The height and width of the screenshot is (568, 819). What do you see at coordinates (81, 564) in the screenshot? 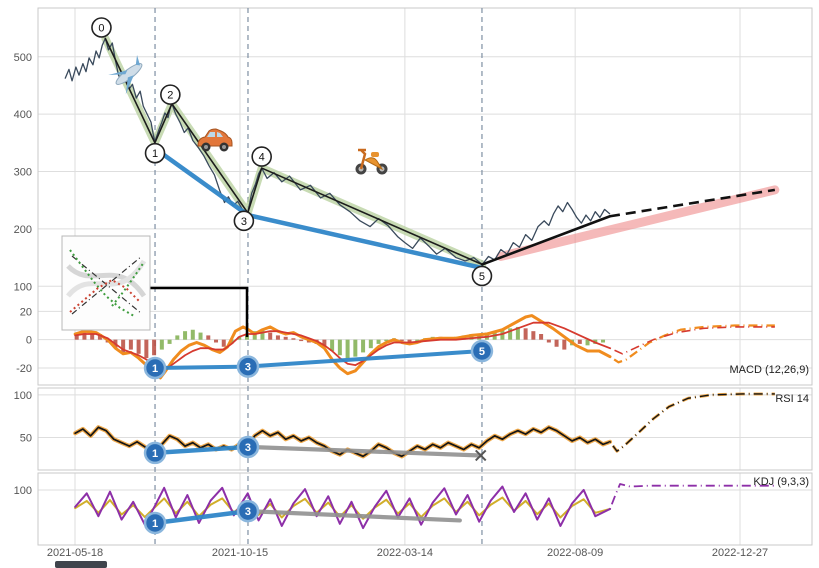
I see `bottom-left-artifact` at bounding box center [81, 564].